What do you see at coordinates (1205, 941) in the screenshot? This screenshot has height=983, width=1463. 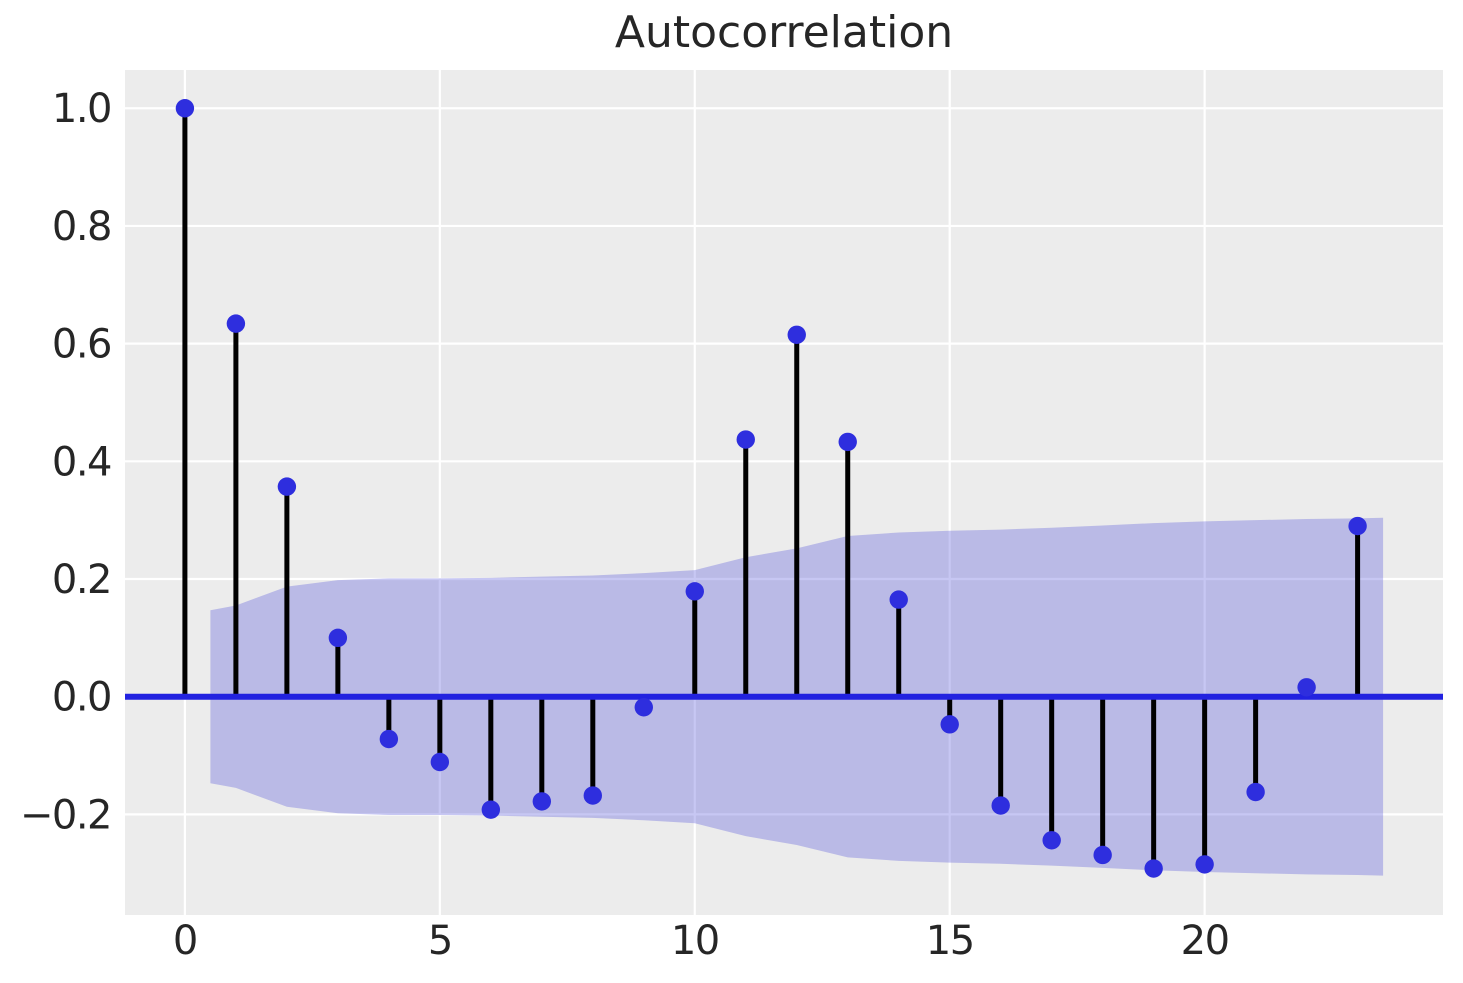 I see `x-tick-label-4: 20` at bounding box center [1205, 941].